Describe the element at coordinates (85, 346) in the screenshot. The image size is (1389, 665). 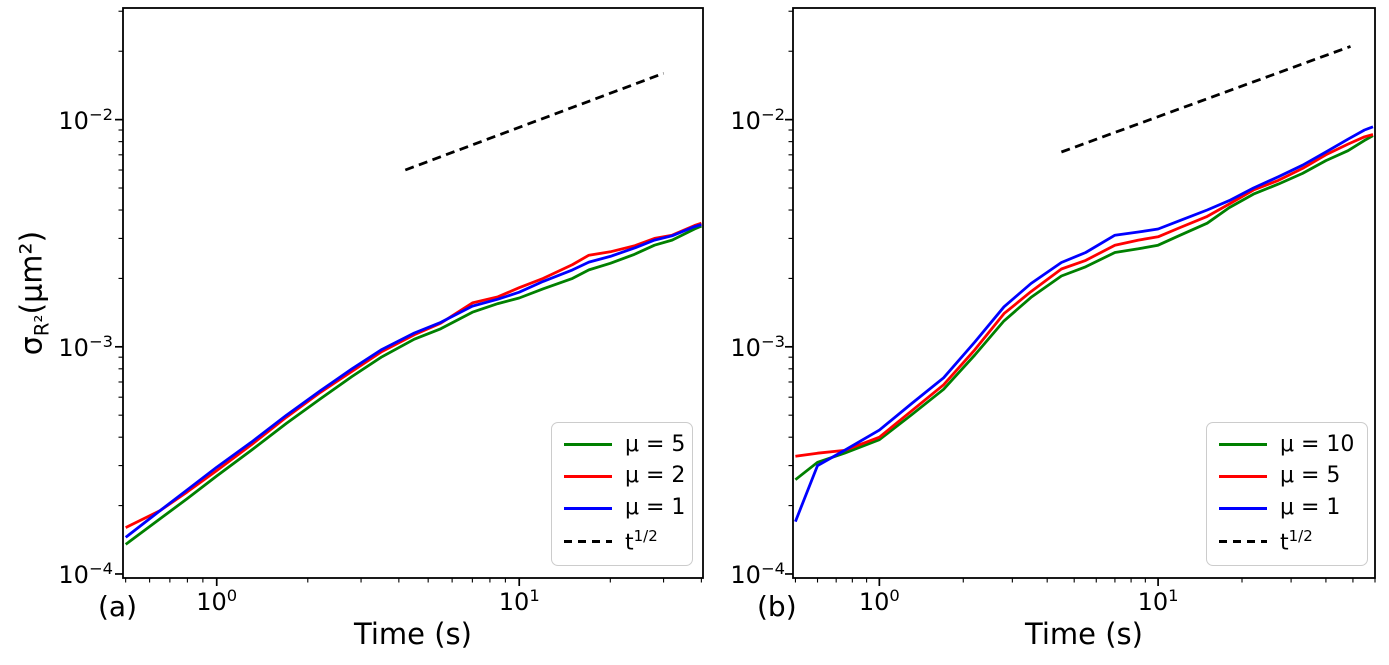
I see `y-tick-label-a-10e−3: 10⁻³` at that location.